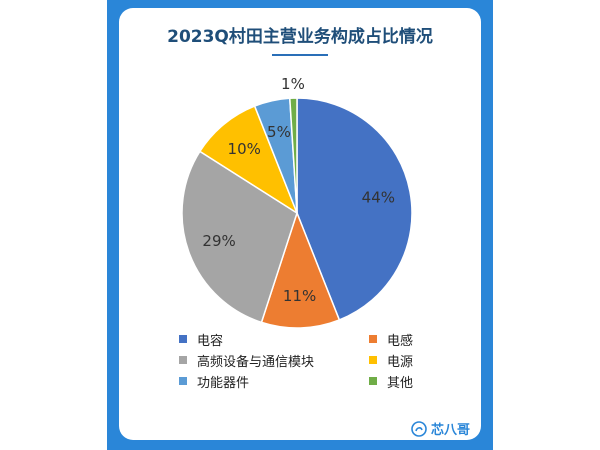 This screenshot has height=450, width=600. Describe the element at coordinates (419, 428) in the screenshot. I see `brand-logo-icon` at that location.